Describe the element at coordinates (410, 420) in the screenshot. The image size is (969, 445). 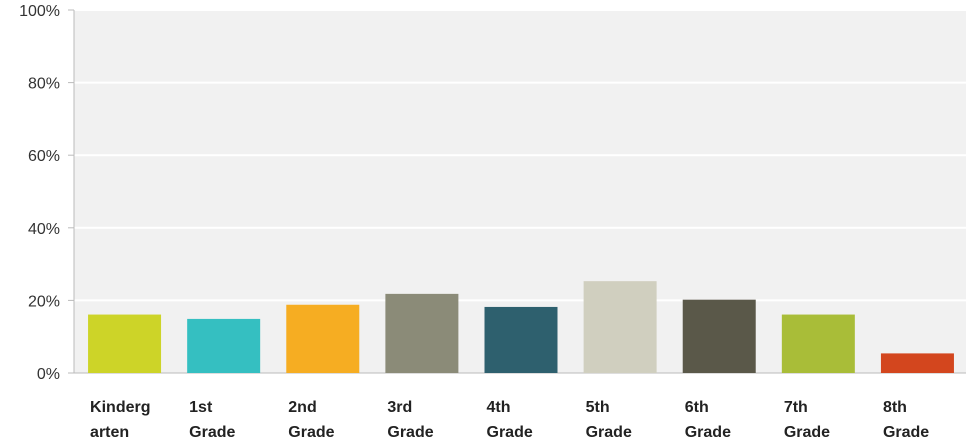
I see `x-category-label: 3rd Grade` at that location.